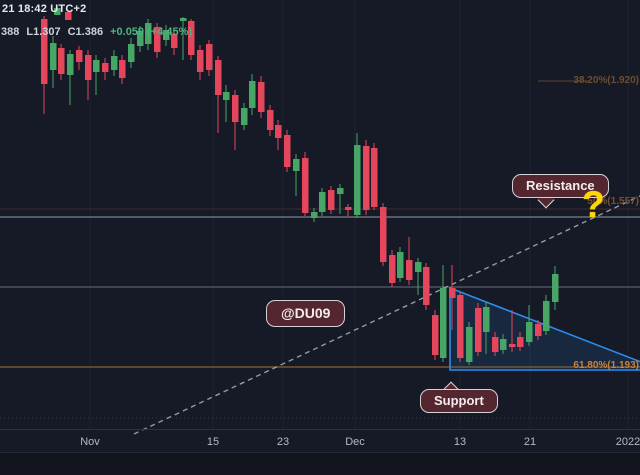 The width and height of the screenshot is (640, 475). I want to click on time-axis-tick: 21, so click(530, 442).